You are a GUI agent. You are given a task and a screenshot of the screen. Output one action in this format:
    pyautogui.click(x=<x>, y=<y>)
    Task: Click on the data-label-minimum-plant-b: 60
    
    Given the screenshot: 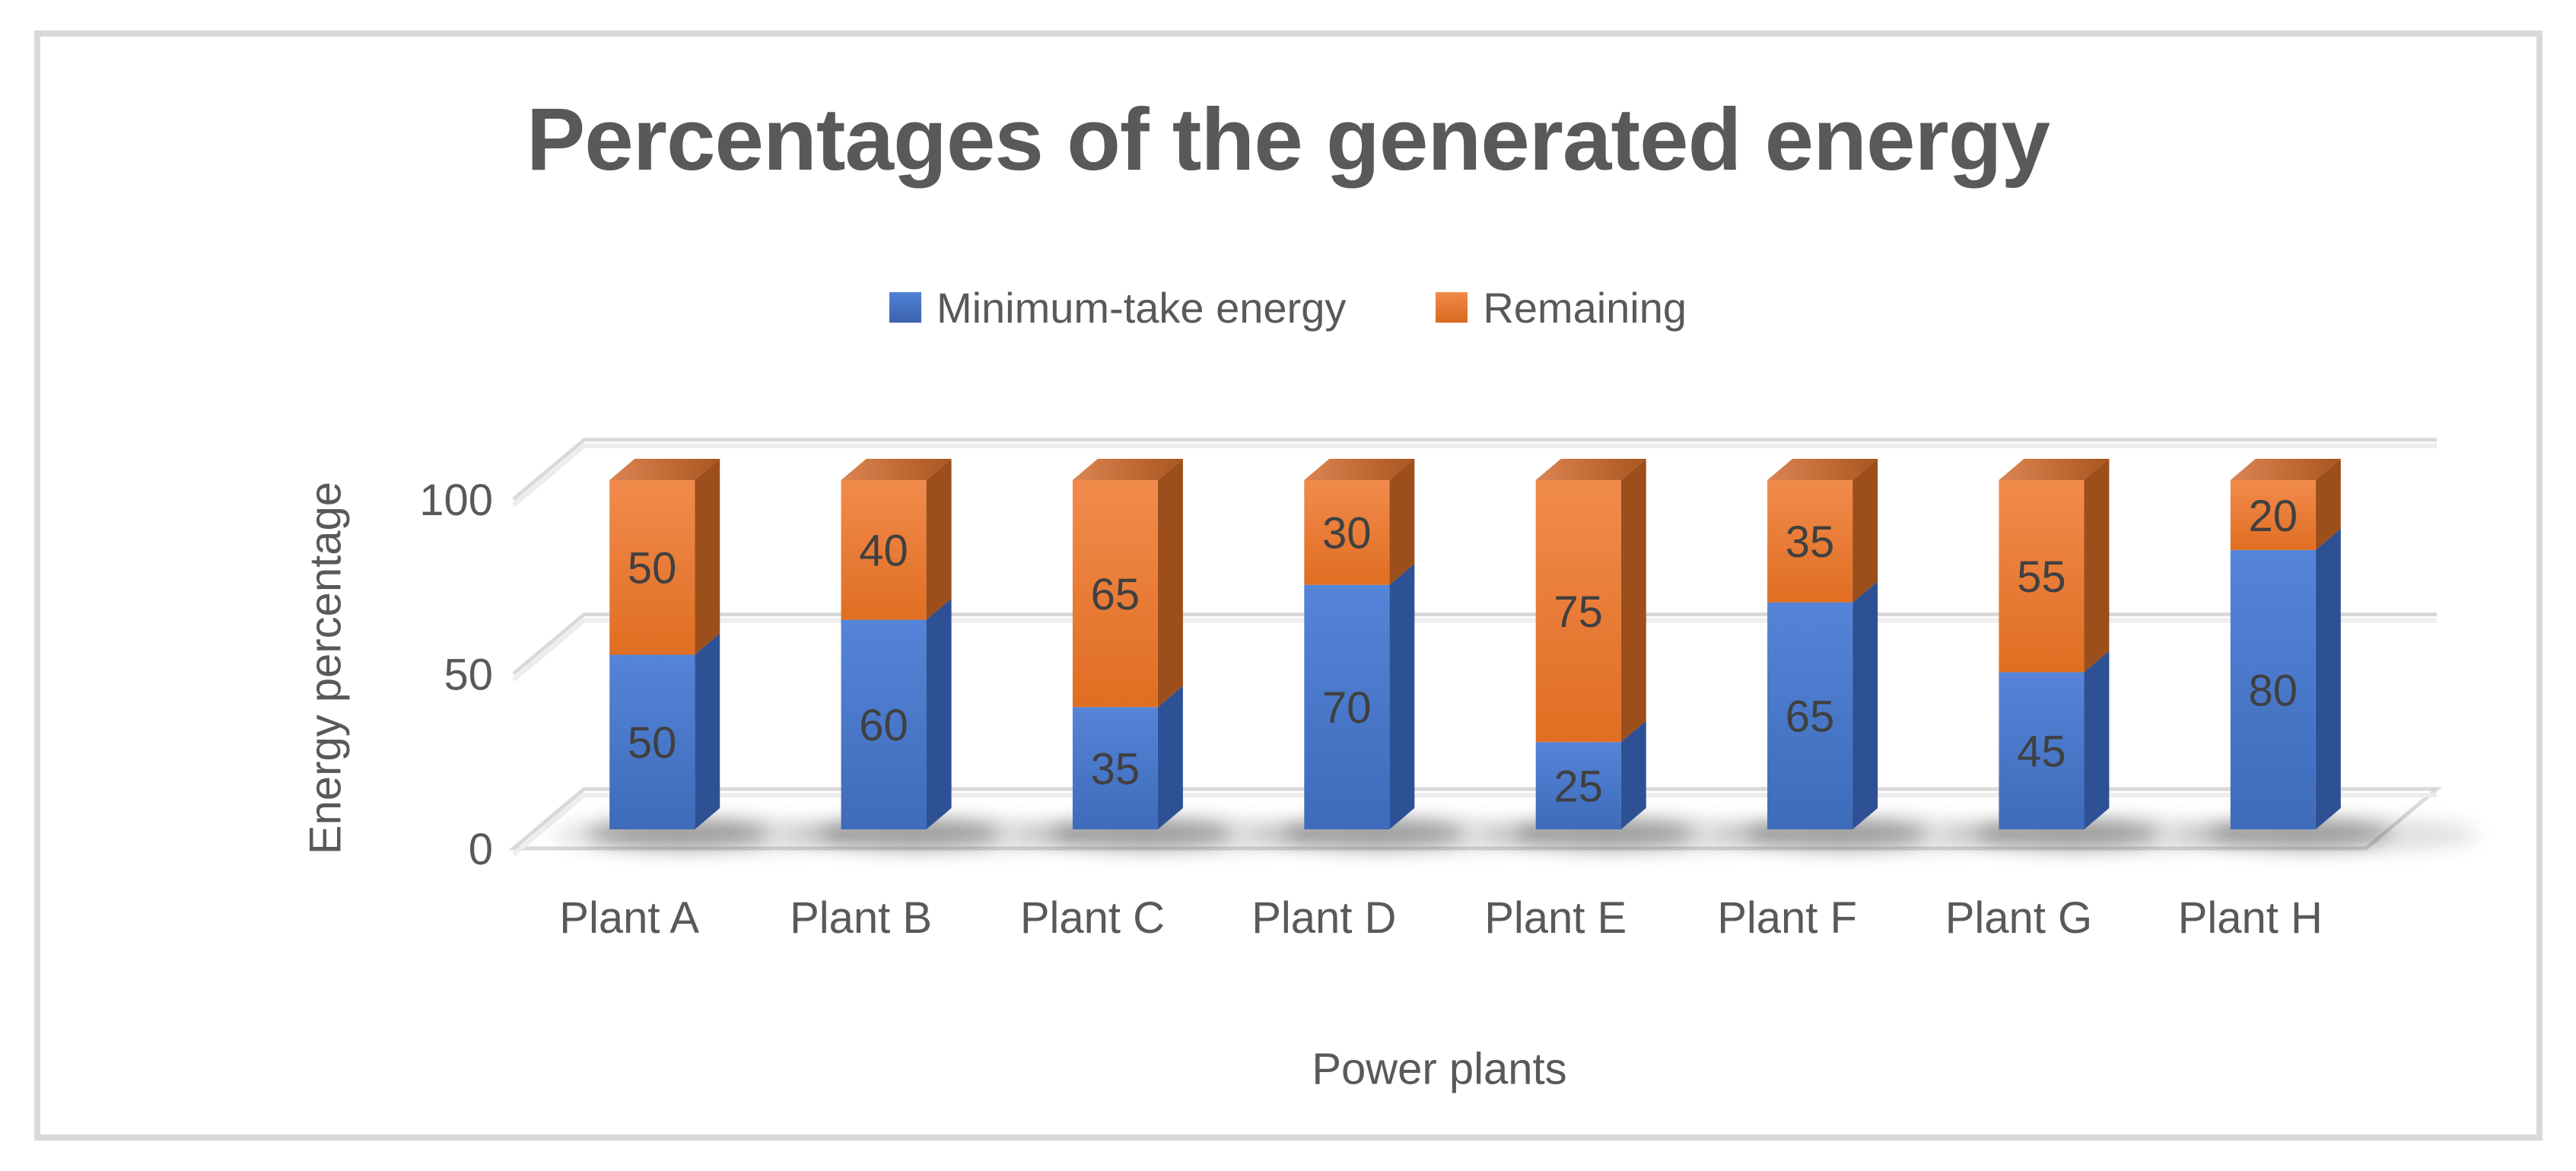 What is the action you would take?
    pyautogui.click(x=883, y=725)
    